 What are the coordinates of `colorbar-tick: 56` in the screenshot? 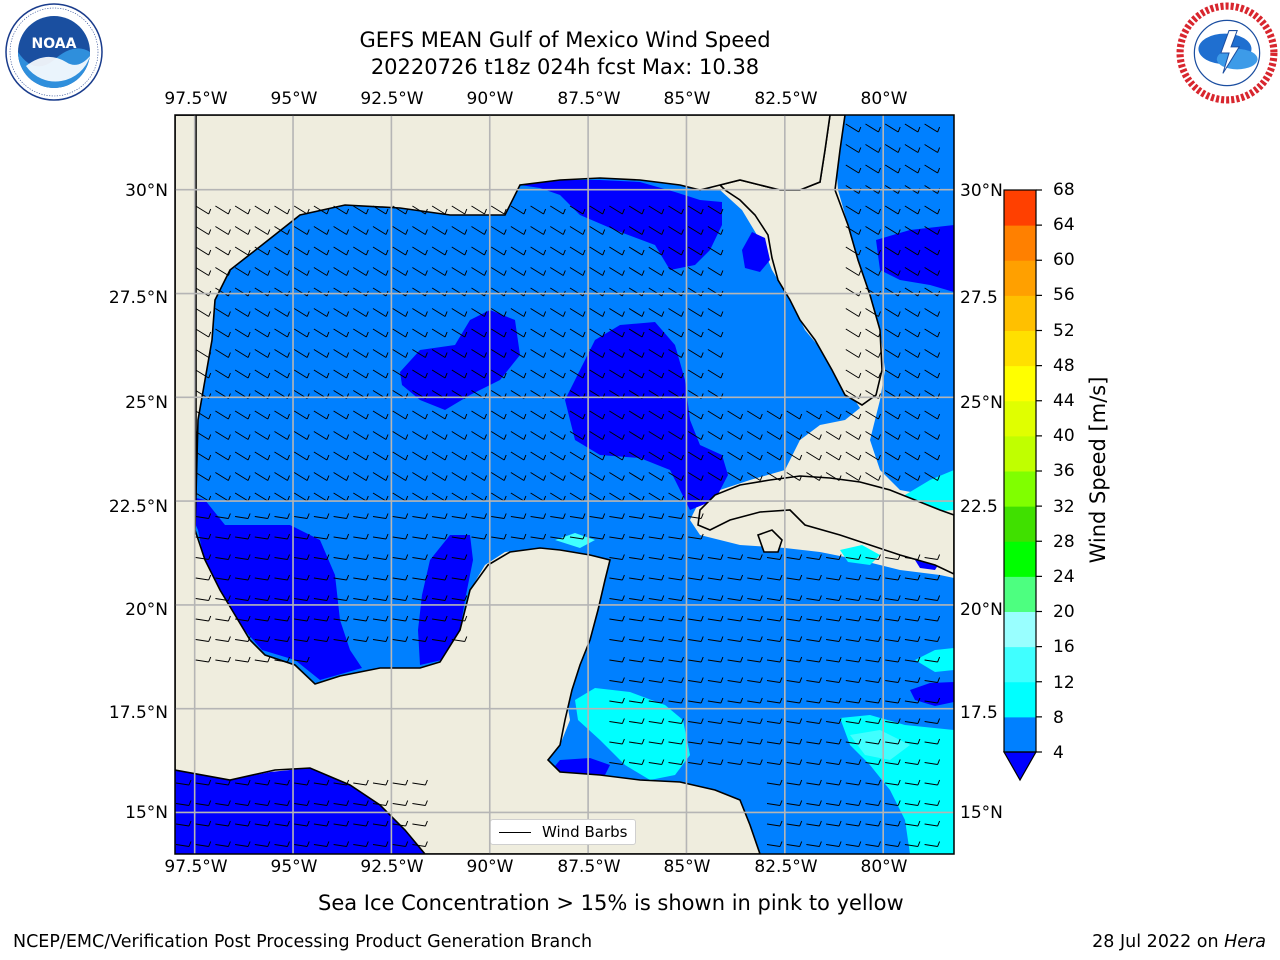 It's located at (1064, 295).